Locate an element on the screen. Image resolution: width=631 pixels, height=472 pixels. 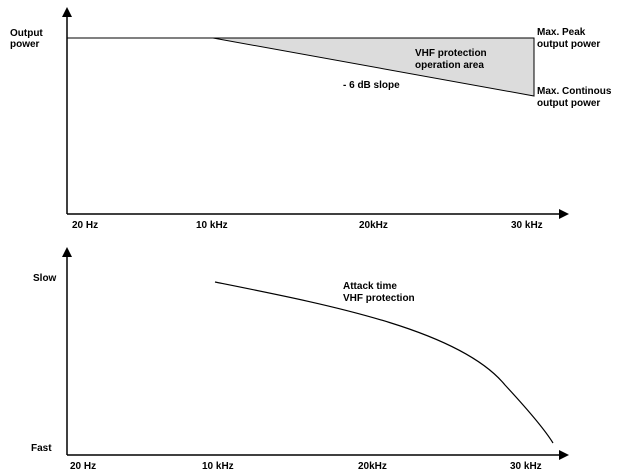
top-tick-30khz: 30 kHz is located at coordinates (527, 225).